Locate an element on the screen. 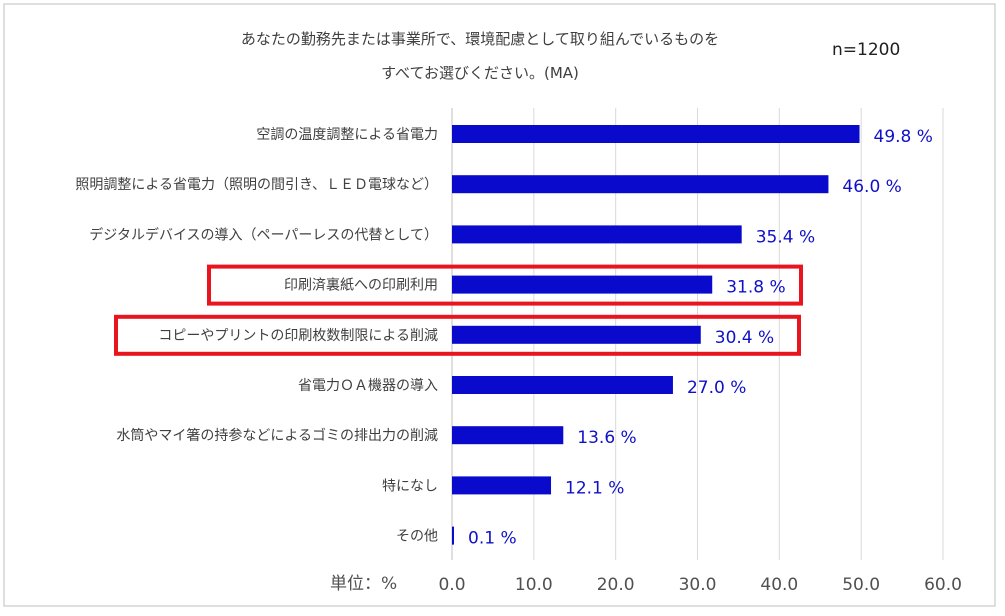 The image size is (1005, 616). data-label: 27.0 % is located at coordinates (716, 388).